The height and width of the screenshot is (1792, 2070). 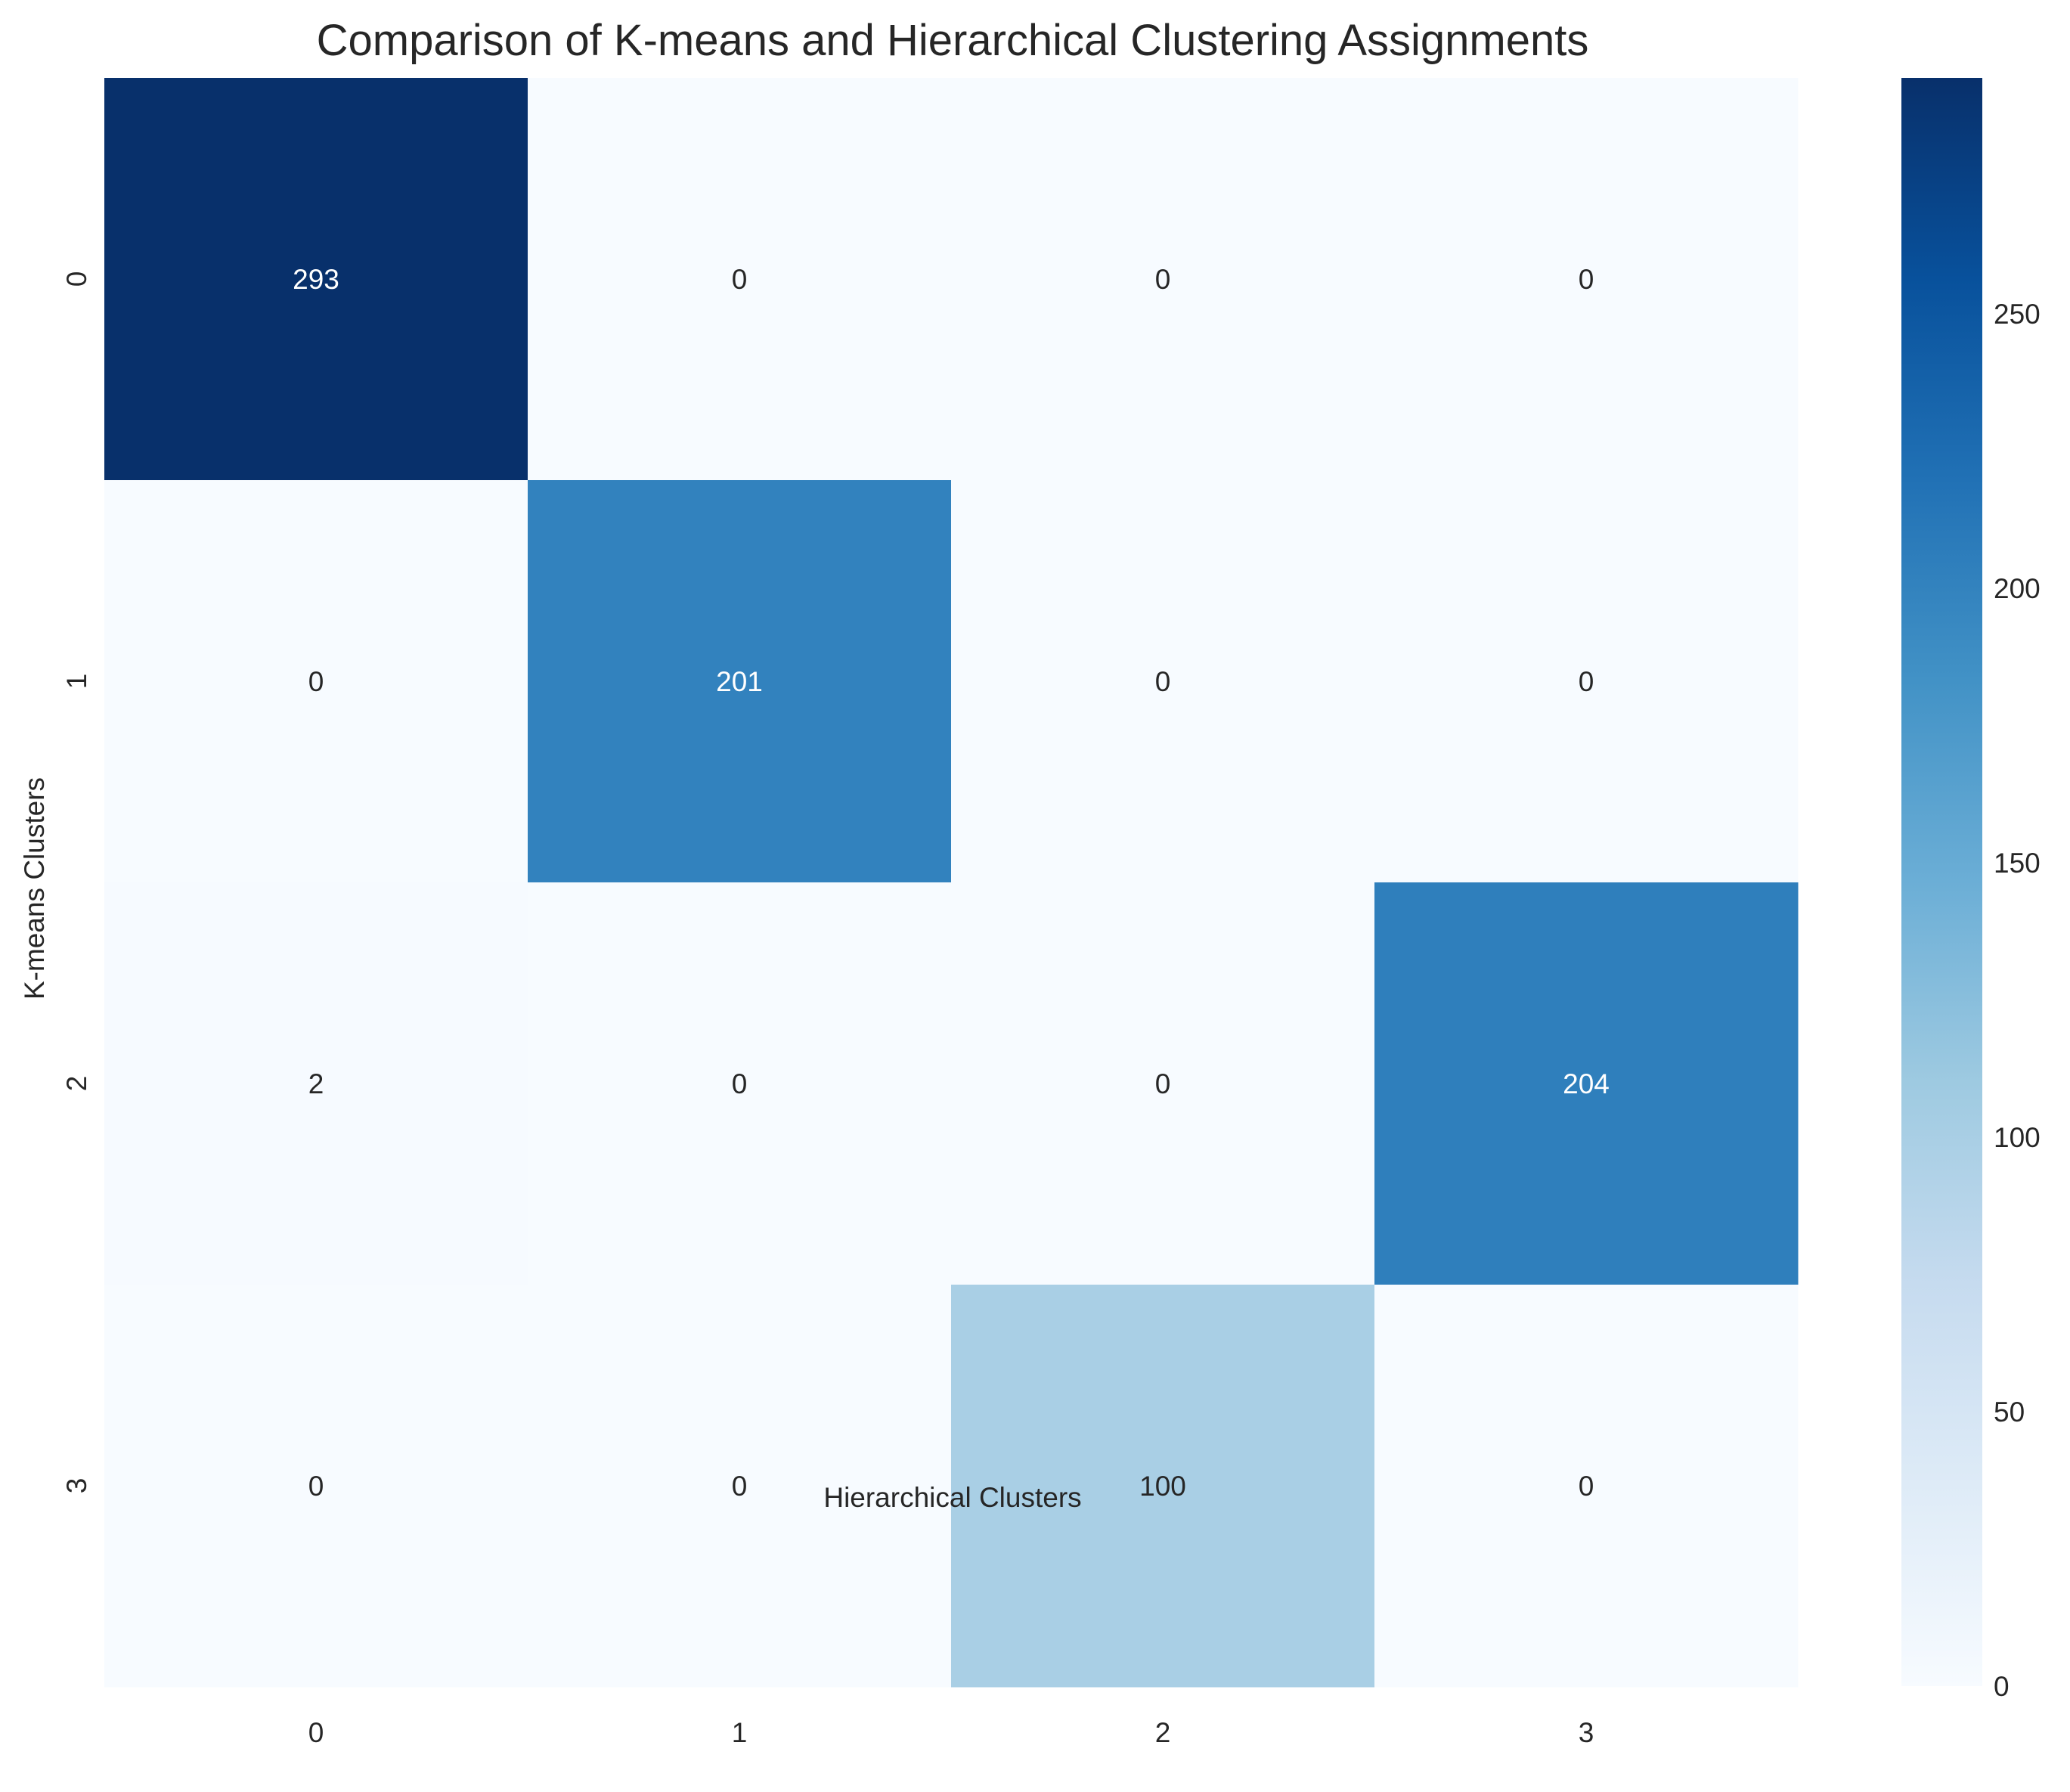 What do you see at coordinates (952, 1497) in the screenshot?
I see `x-axis-label: Hierarchical Clusters` at bounding box center [952, 1497].